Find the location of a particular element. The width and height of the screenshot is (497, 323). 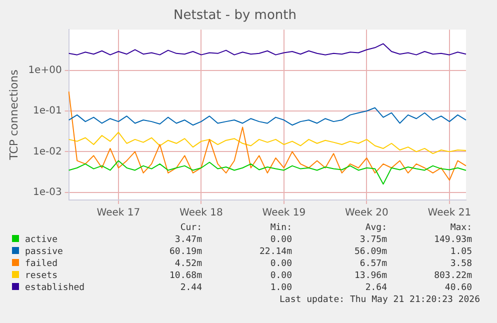

text: Min: is located at coordinates (280, 228).